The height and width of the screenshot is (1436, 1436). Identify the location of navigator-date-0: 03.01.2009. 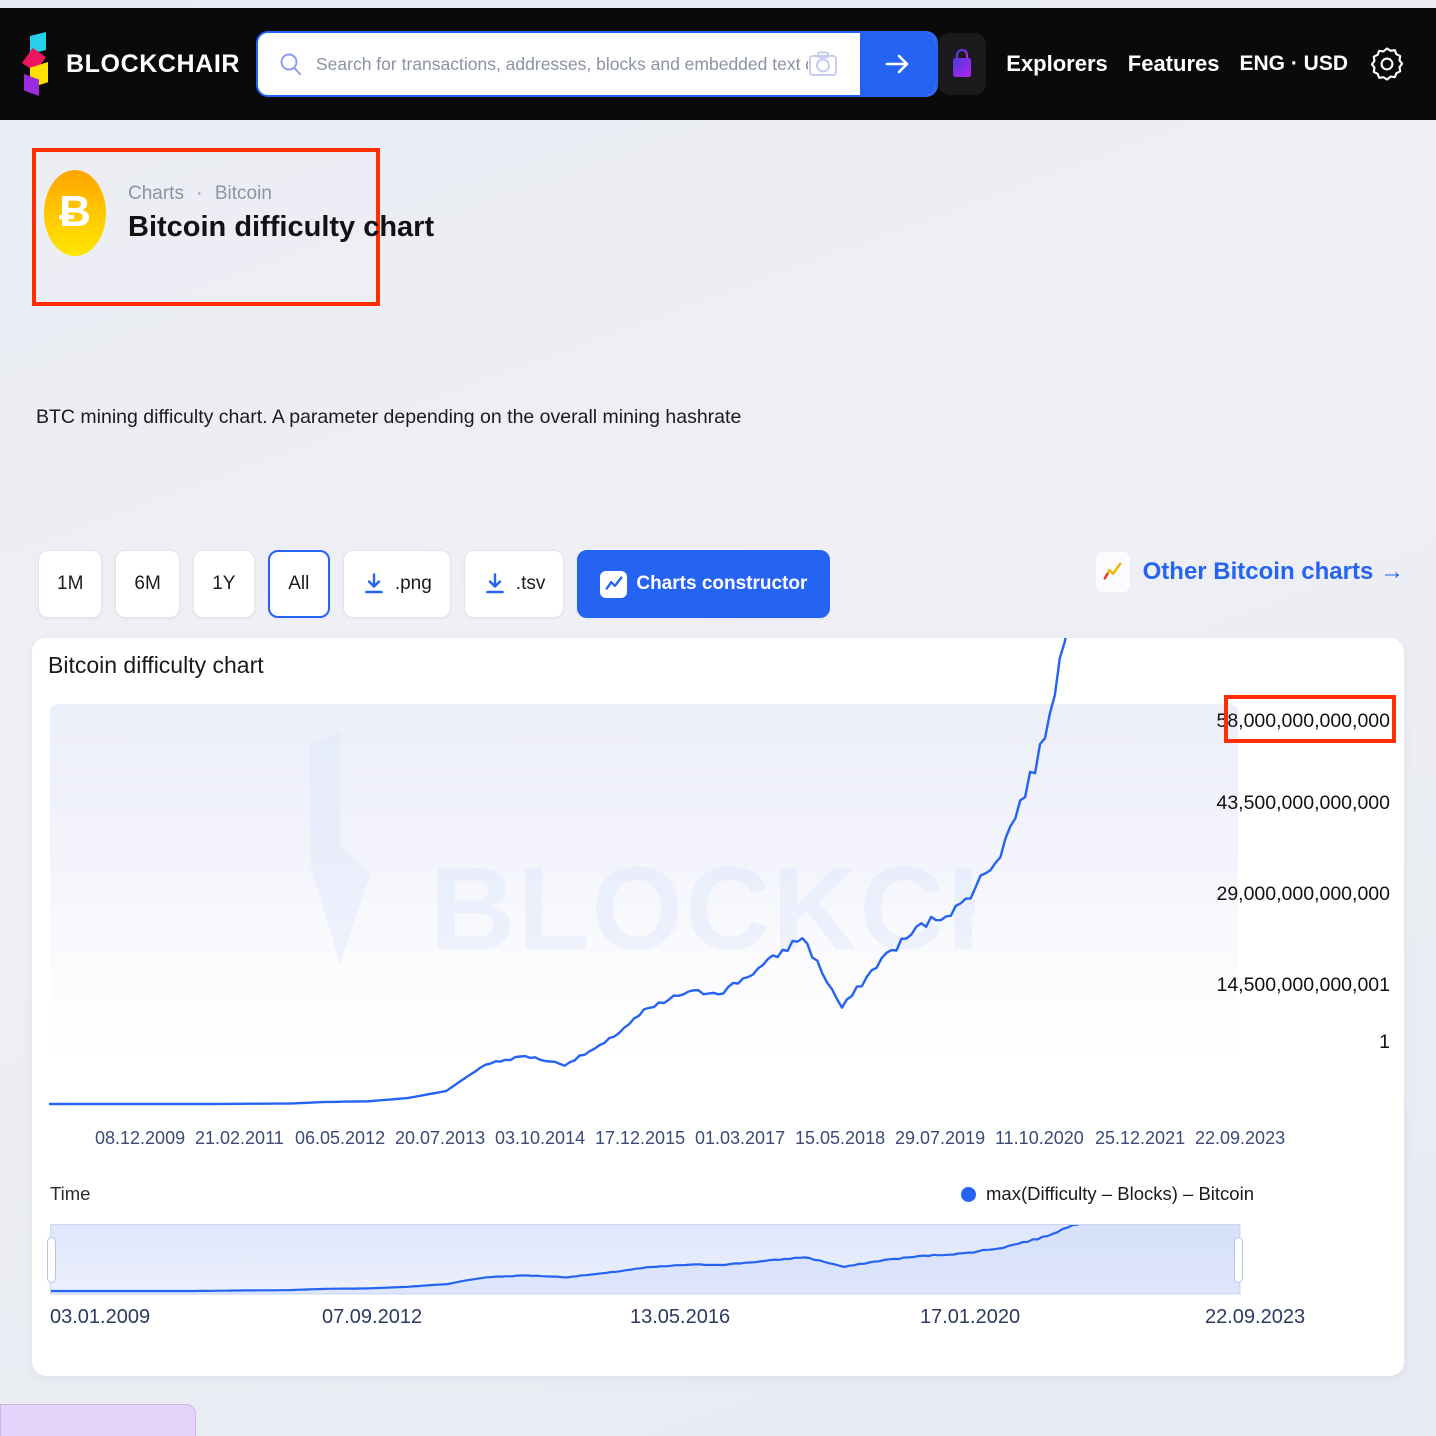
(100, 1317).